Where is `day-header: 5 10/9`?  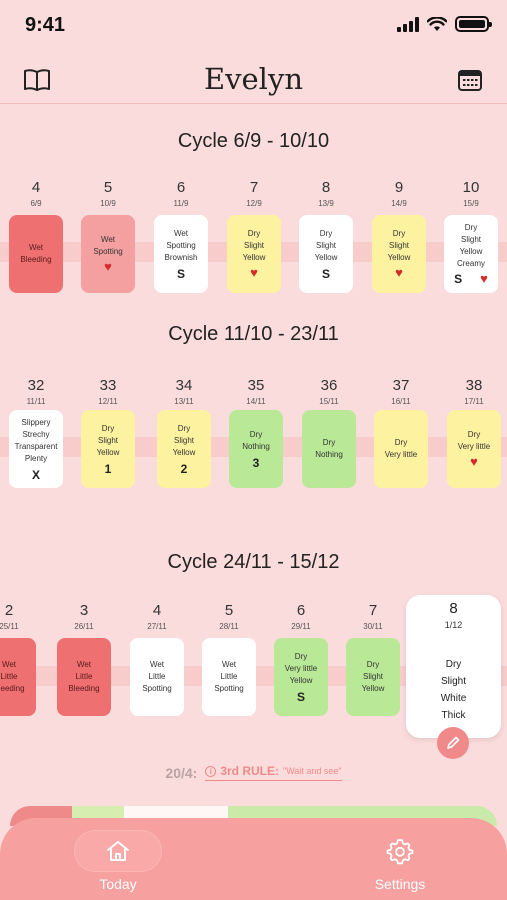 day-header: 5 10/9 is located at coordinates (108, 194).